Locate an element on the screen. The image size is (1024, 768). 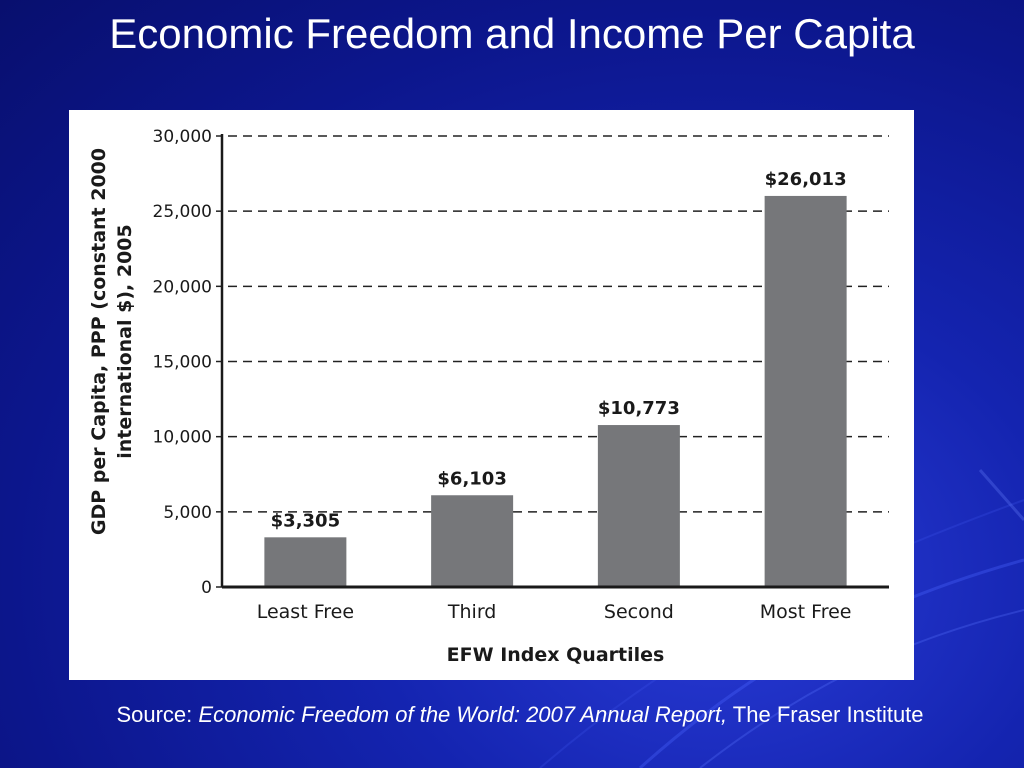
data-label: $3,305 is located at coordinates (305, 520).